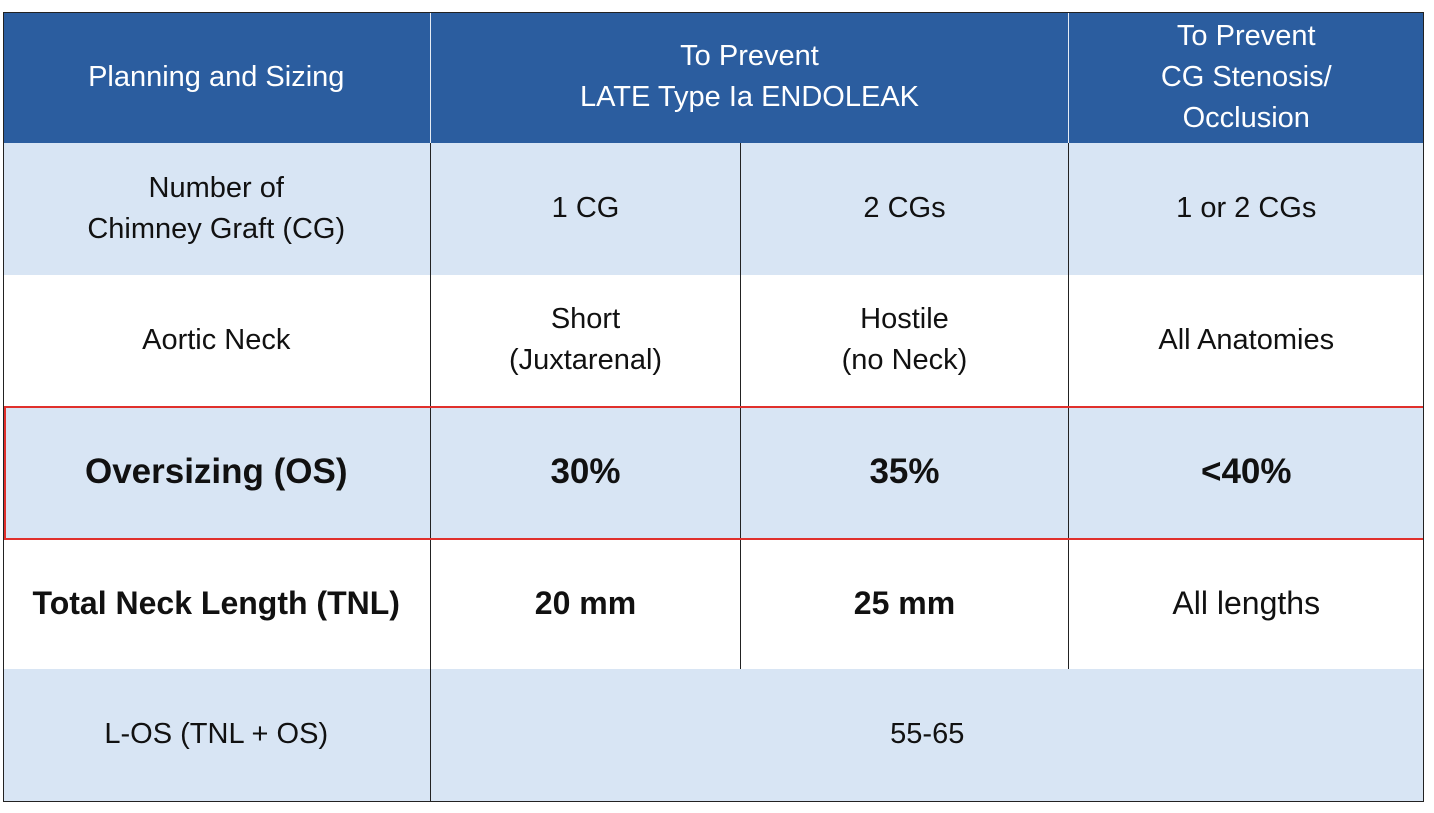  Describe the element at coordinates (904, 209) in the screenshot. I see `cg-value-2: 2 CGs` at that location.